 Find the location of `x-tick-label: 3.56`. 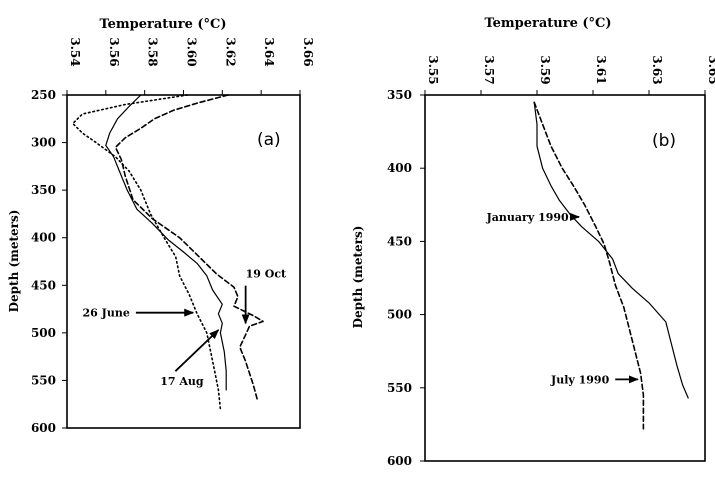

x-tick-label: 3.56 is located at coordinates (114, 51).